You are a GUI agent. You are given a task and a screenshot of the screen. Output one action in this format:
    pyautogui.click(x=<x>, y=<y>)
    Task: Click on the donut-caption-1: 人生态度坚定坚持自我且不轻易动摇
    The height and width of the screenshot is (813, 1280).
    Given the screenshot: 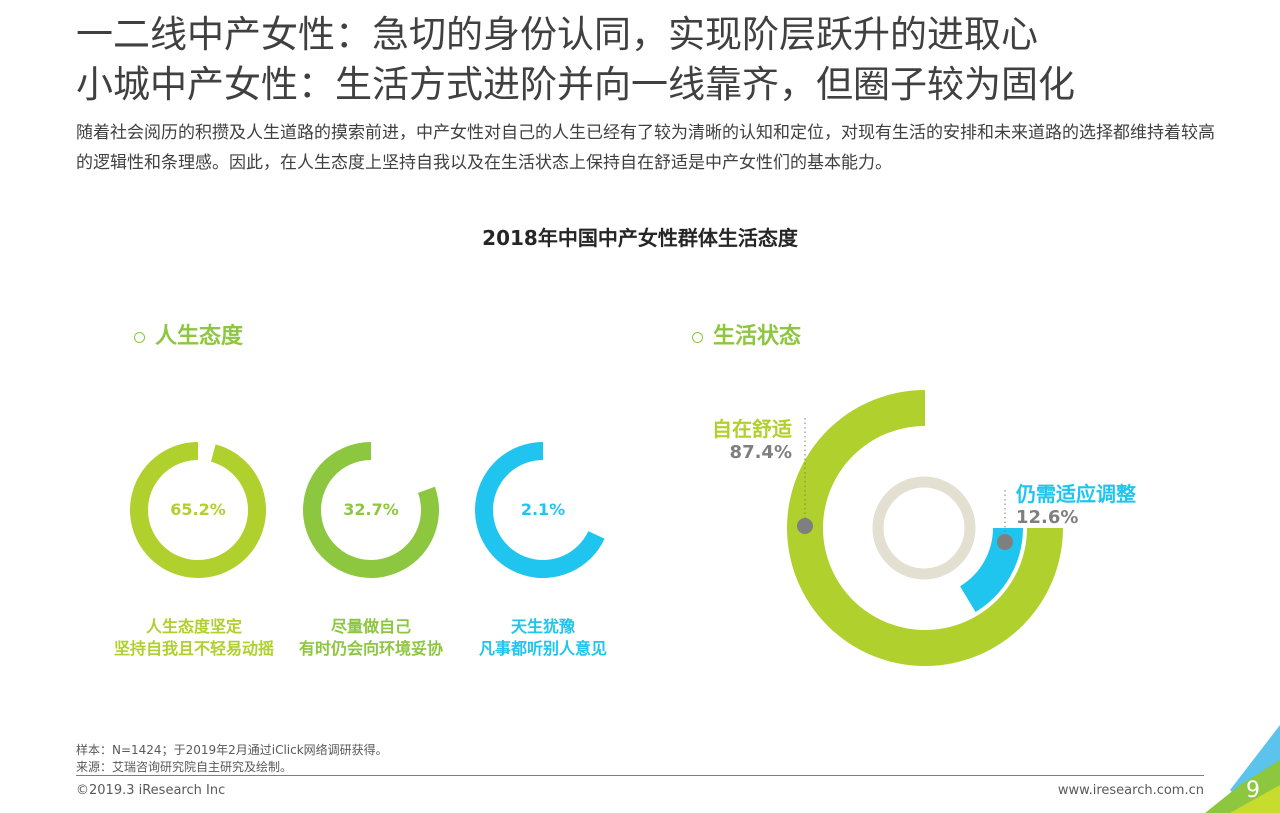 What is the action you would take?
    pyautogui.click(x=194, y=638)
    